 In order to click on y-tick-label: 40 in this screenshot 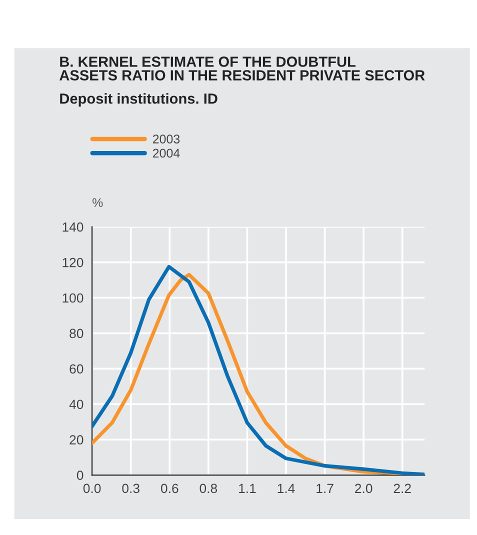, I will do `click(76, 405)`.